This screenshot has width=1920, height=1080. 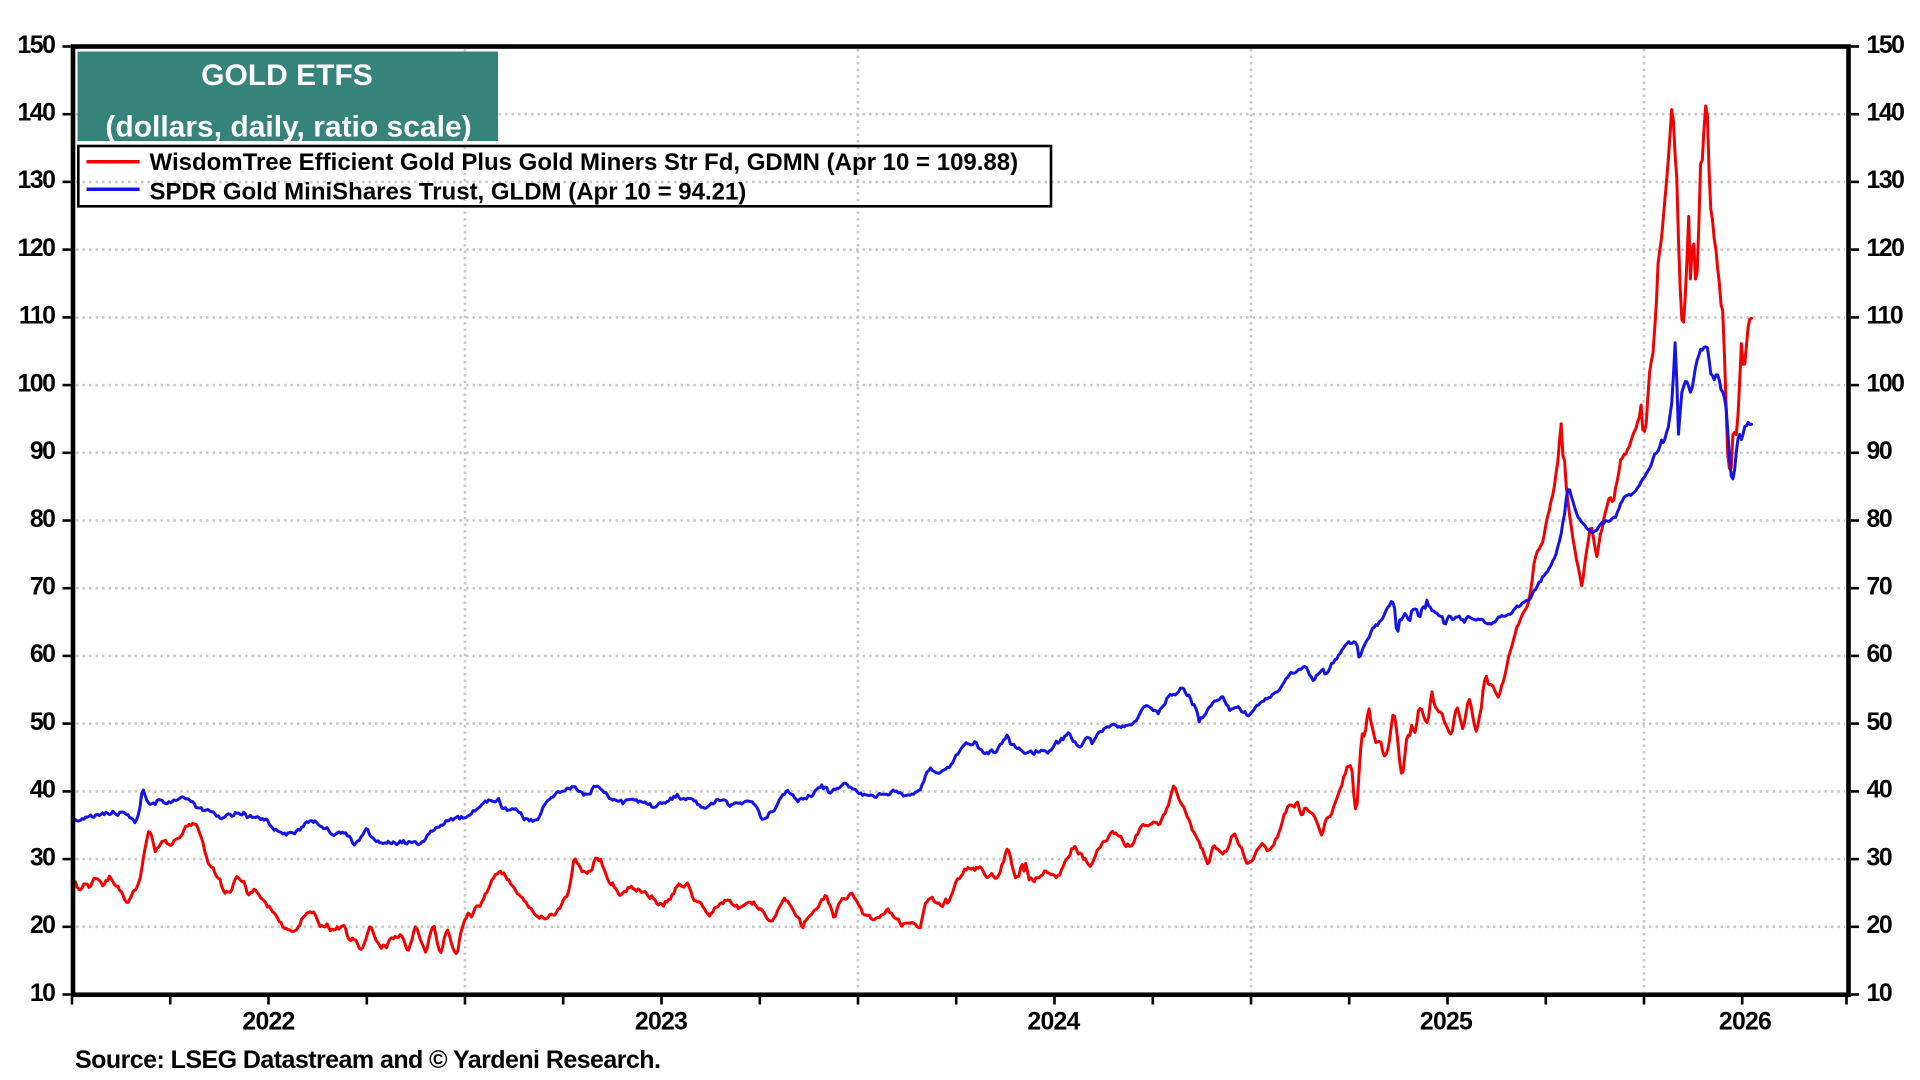 I want to click on svg-text: 2022, so click(x=268, y=1022).